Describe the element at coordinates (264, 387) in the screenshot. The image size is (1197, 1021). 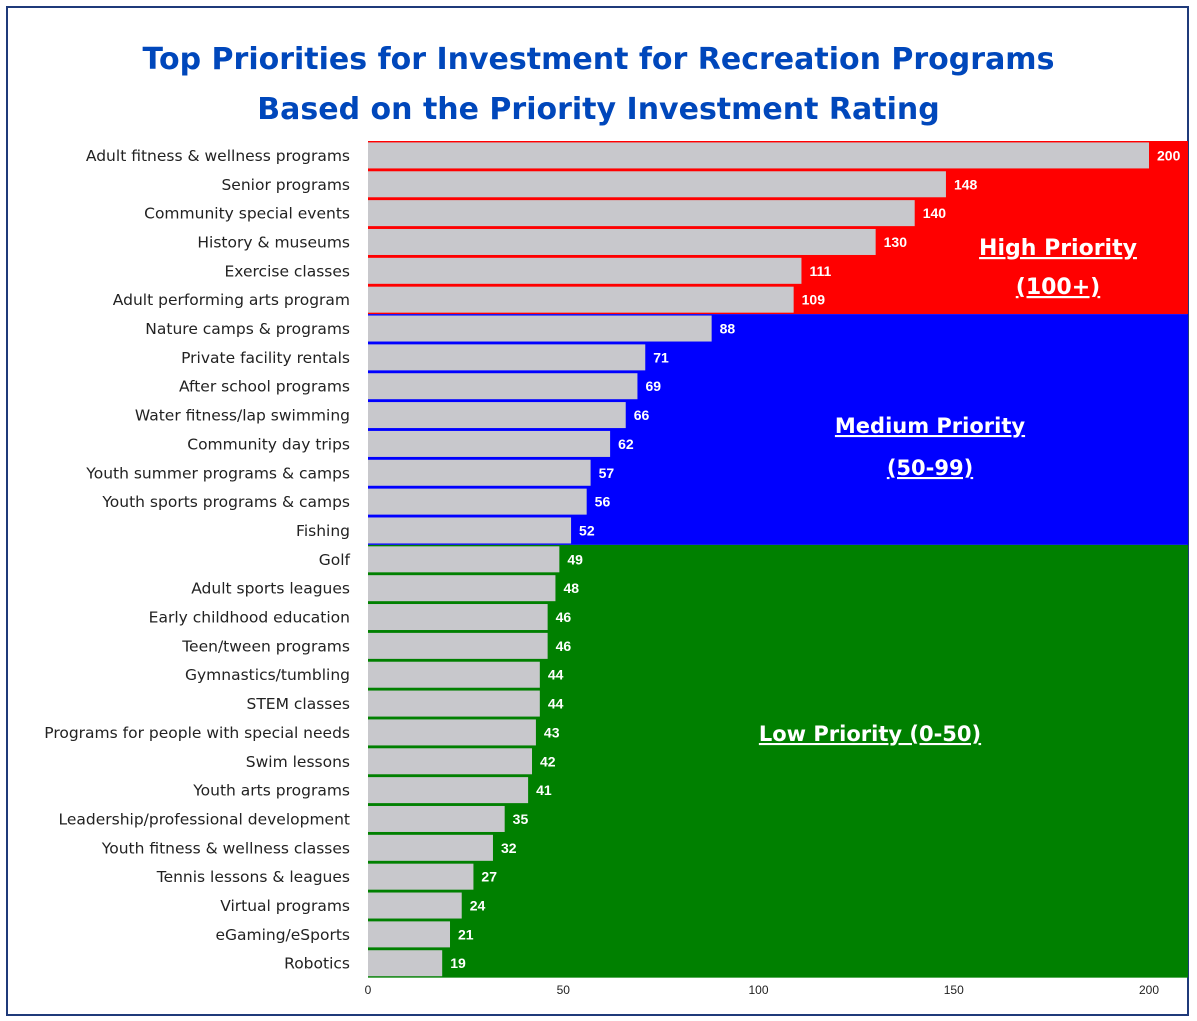
I see `category-label: After school programs` at that location.